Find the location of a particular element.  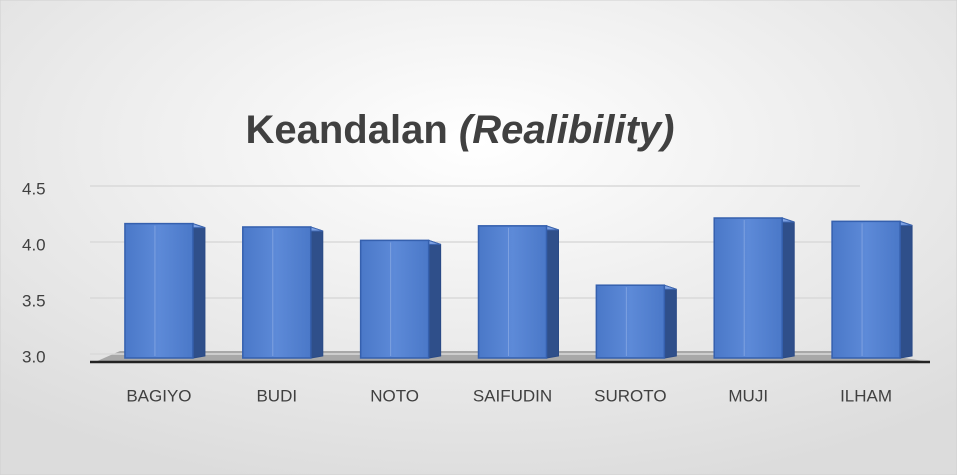

y-tick-label: 4.0 is located at coordinates (34, 244).